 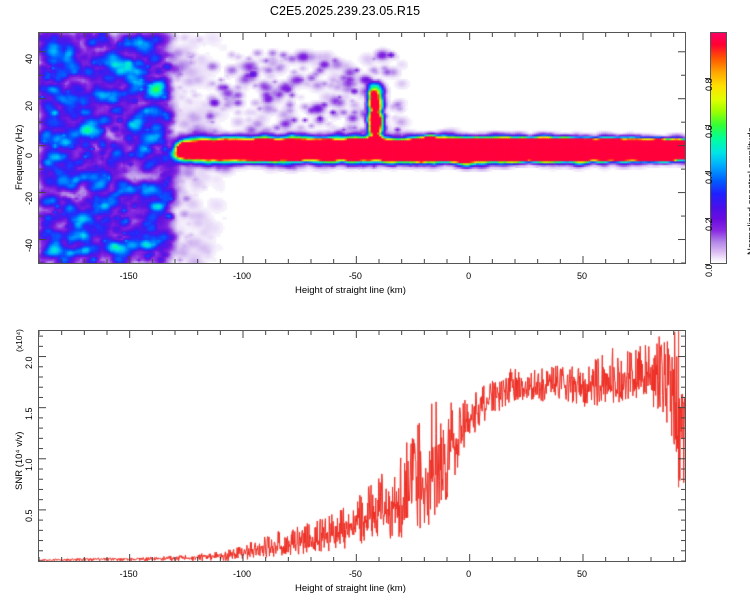 What do you see at coordinates (19, 340) in the screenshot?
I see `snr-exponent-label: (x10⁴)` at bounding box center [19, 340].